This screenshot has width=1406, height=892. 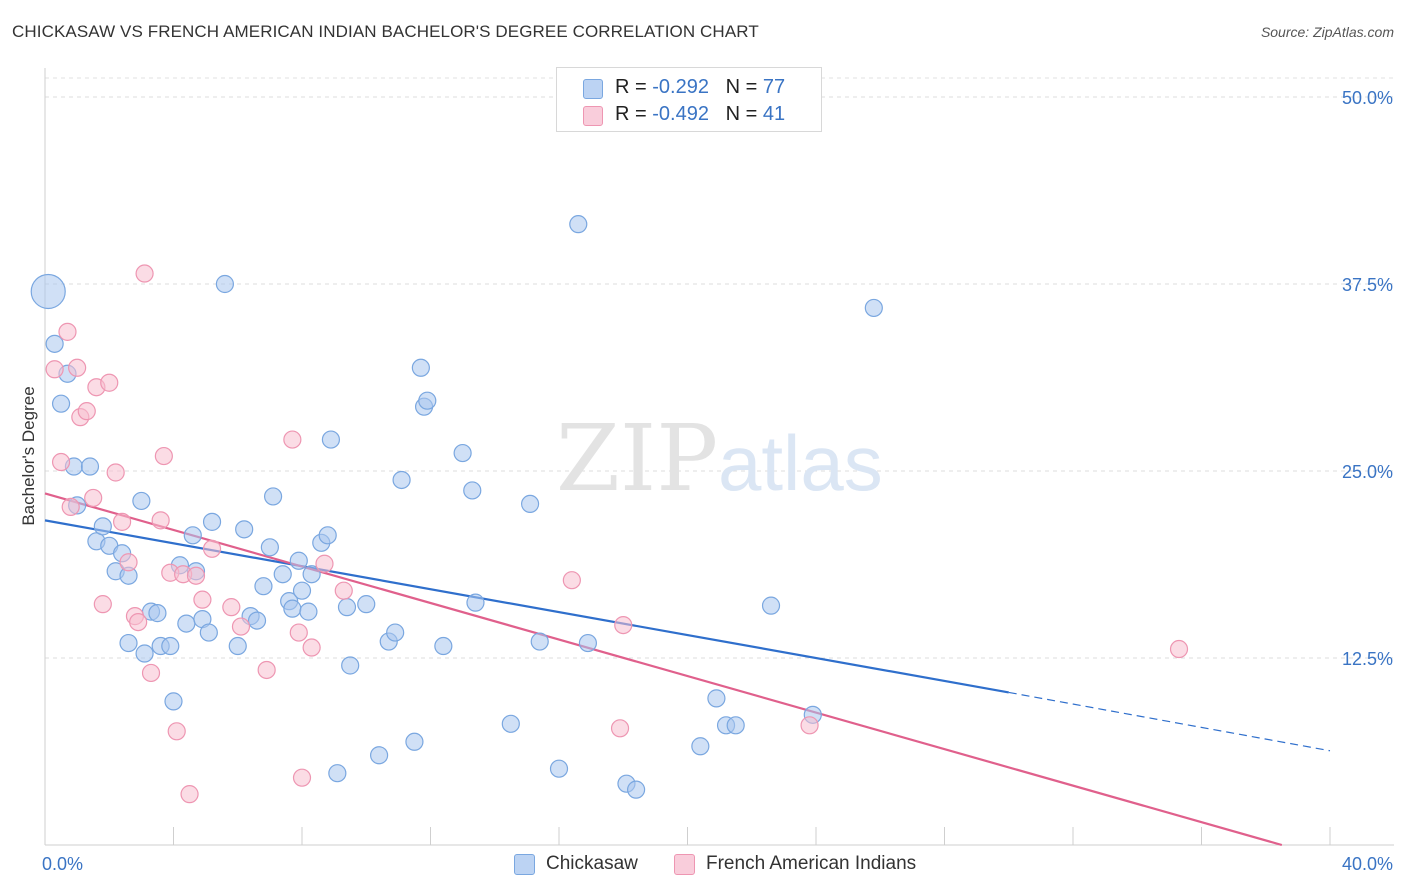 What do you see at coordinates (524, 864) in the screenshot?
I see `series-legend-swatch-blue` at bounding box center [524, 864].